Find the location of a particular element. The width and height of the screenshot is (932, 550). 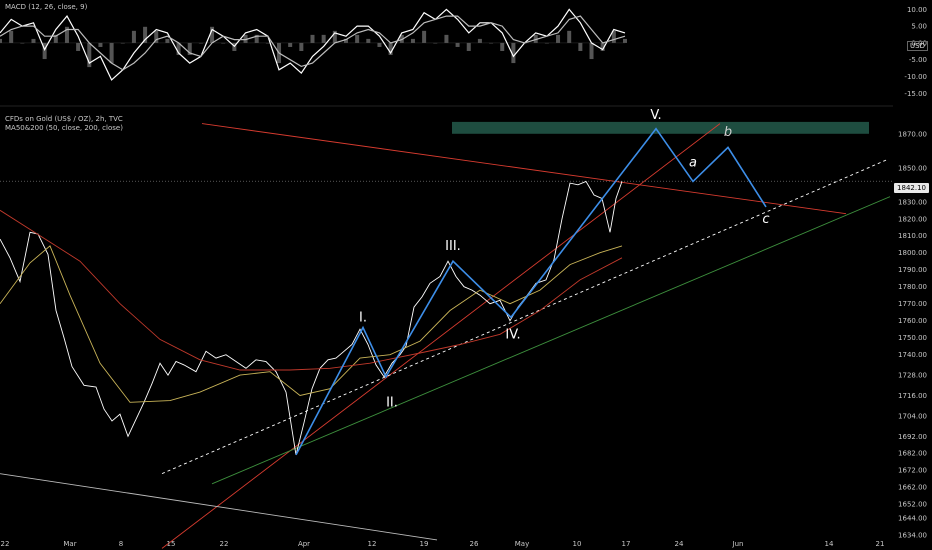

gray-trendline is located at coordinates (219, 507).